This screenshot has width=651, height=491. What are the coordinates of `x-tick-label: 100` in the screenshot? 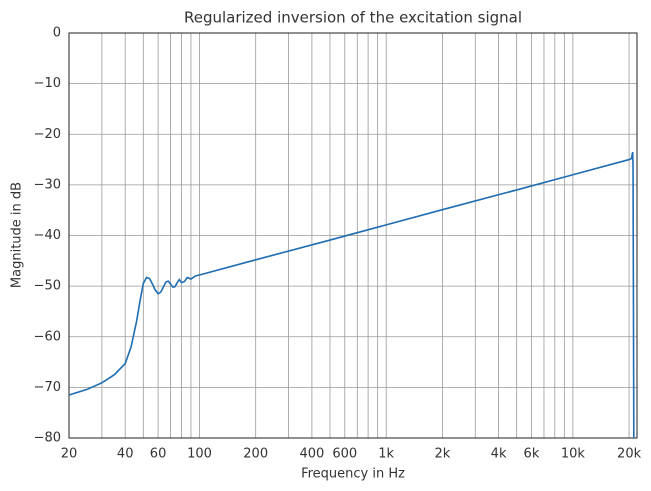 It's located at (199, 454).